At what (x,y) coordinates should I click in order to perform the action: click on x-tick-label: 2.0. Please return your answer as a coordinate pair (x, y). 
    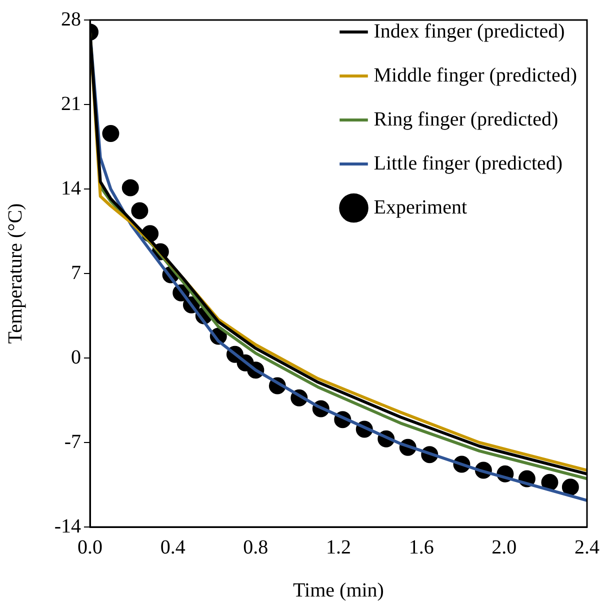
    Looking at the image, I should click on (504, 547).